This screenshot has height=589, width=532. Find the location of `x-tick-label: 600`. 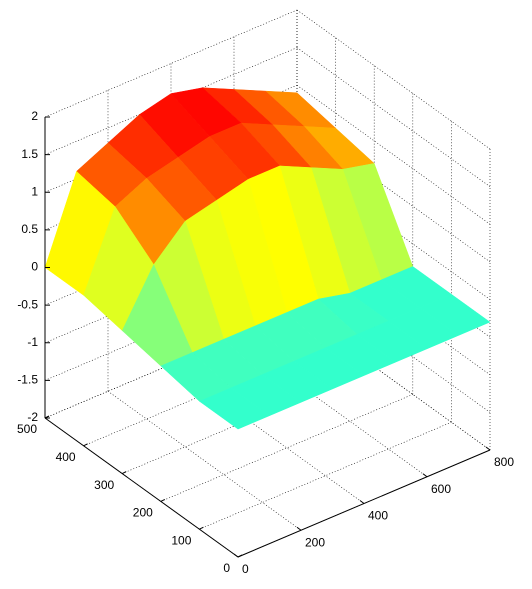

x-tick-label: 600 is located at coordinates (441, 489).